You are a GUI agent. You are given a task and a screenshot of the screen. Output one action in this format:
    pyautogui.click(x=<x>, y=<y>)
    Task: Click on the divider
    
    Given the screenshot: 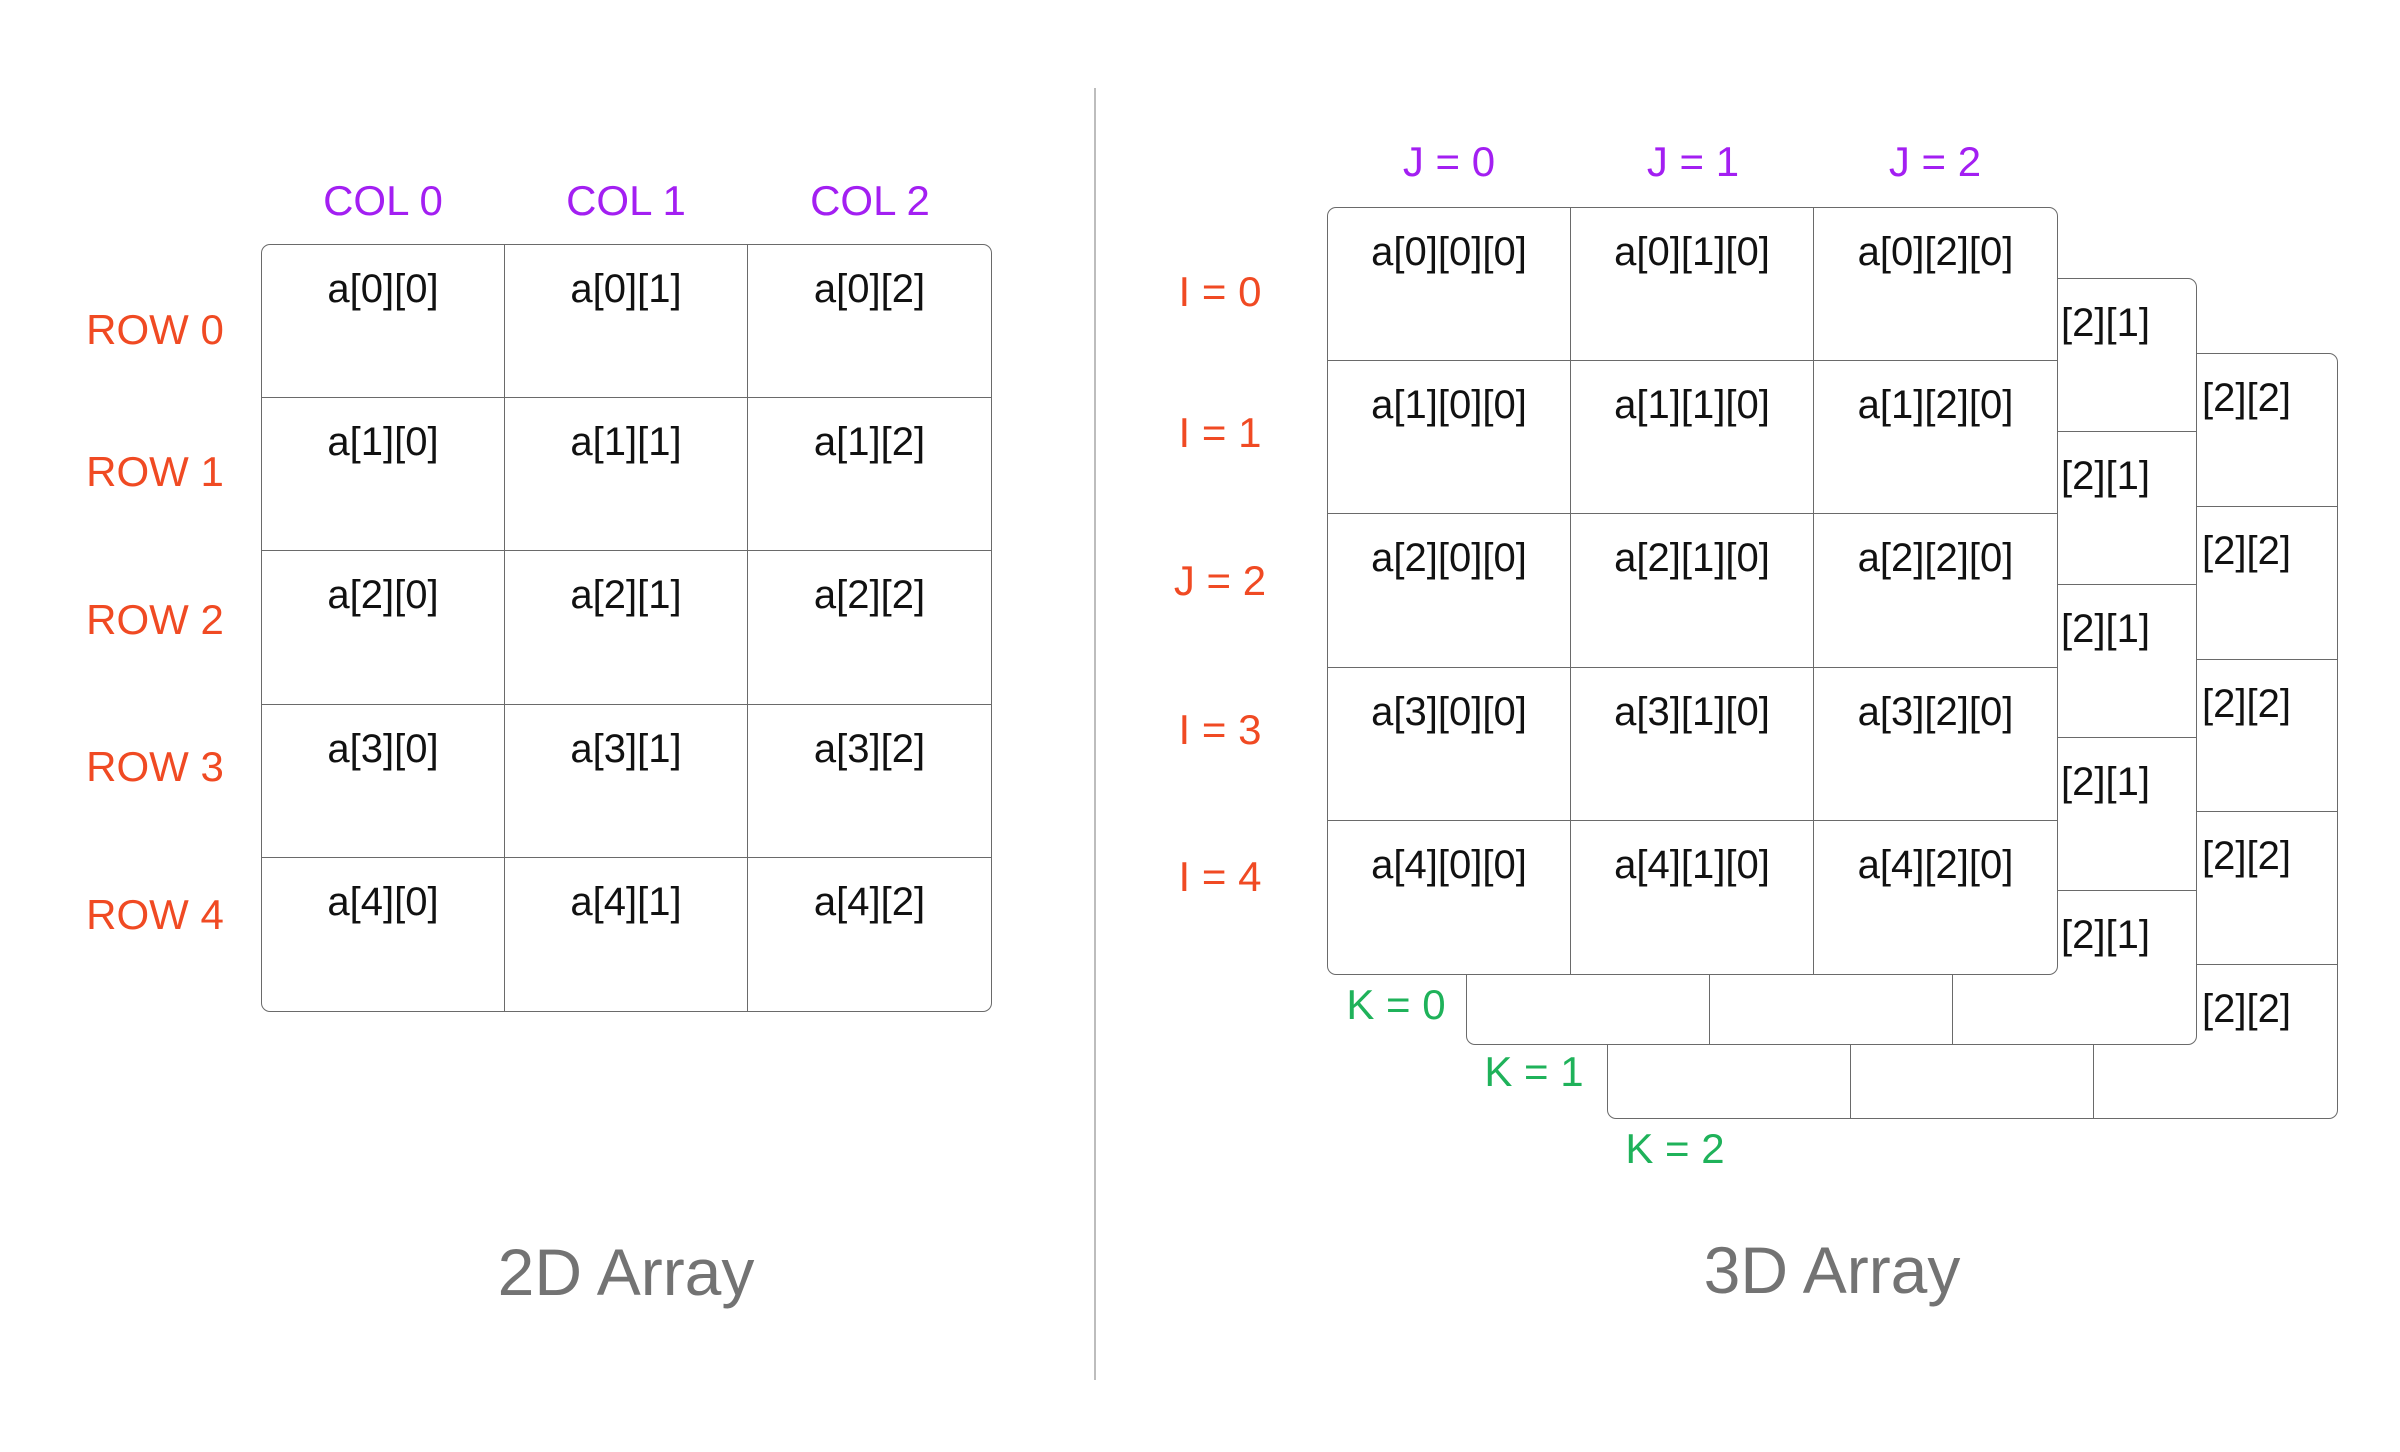 What is the action you would take?
    pyautogui.click(x=1095, y=734)
    